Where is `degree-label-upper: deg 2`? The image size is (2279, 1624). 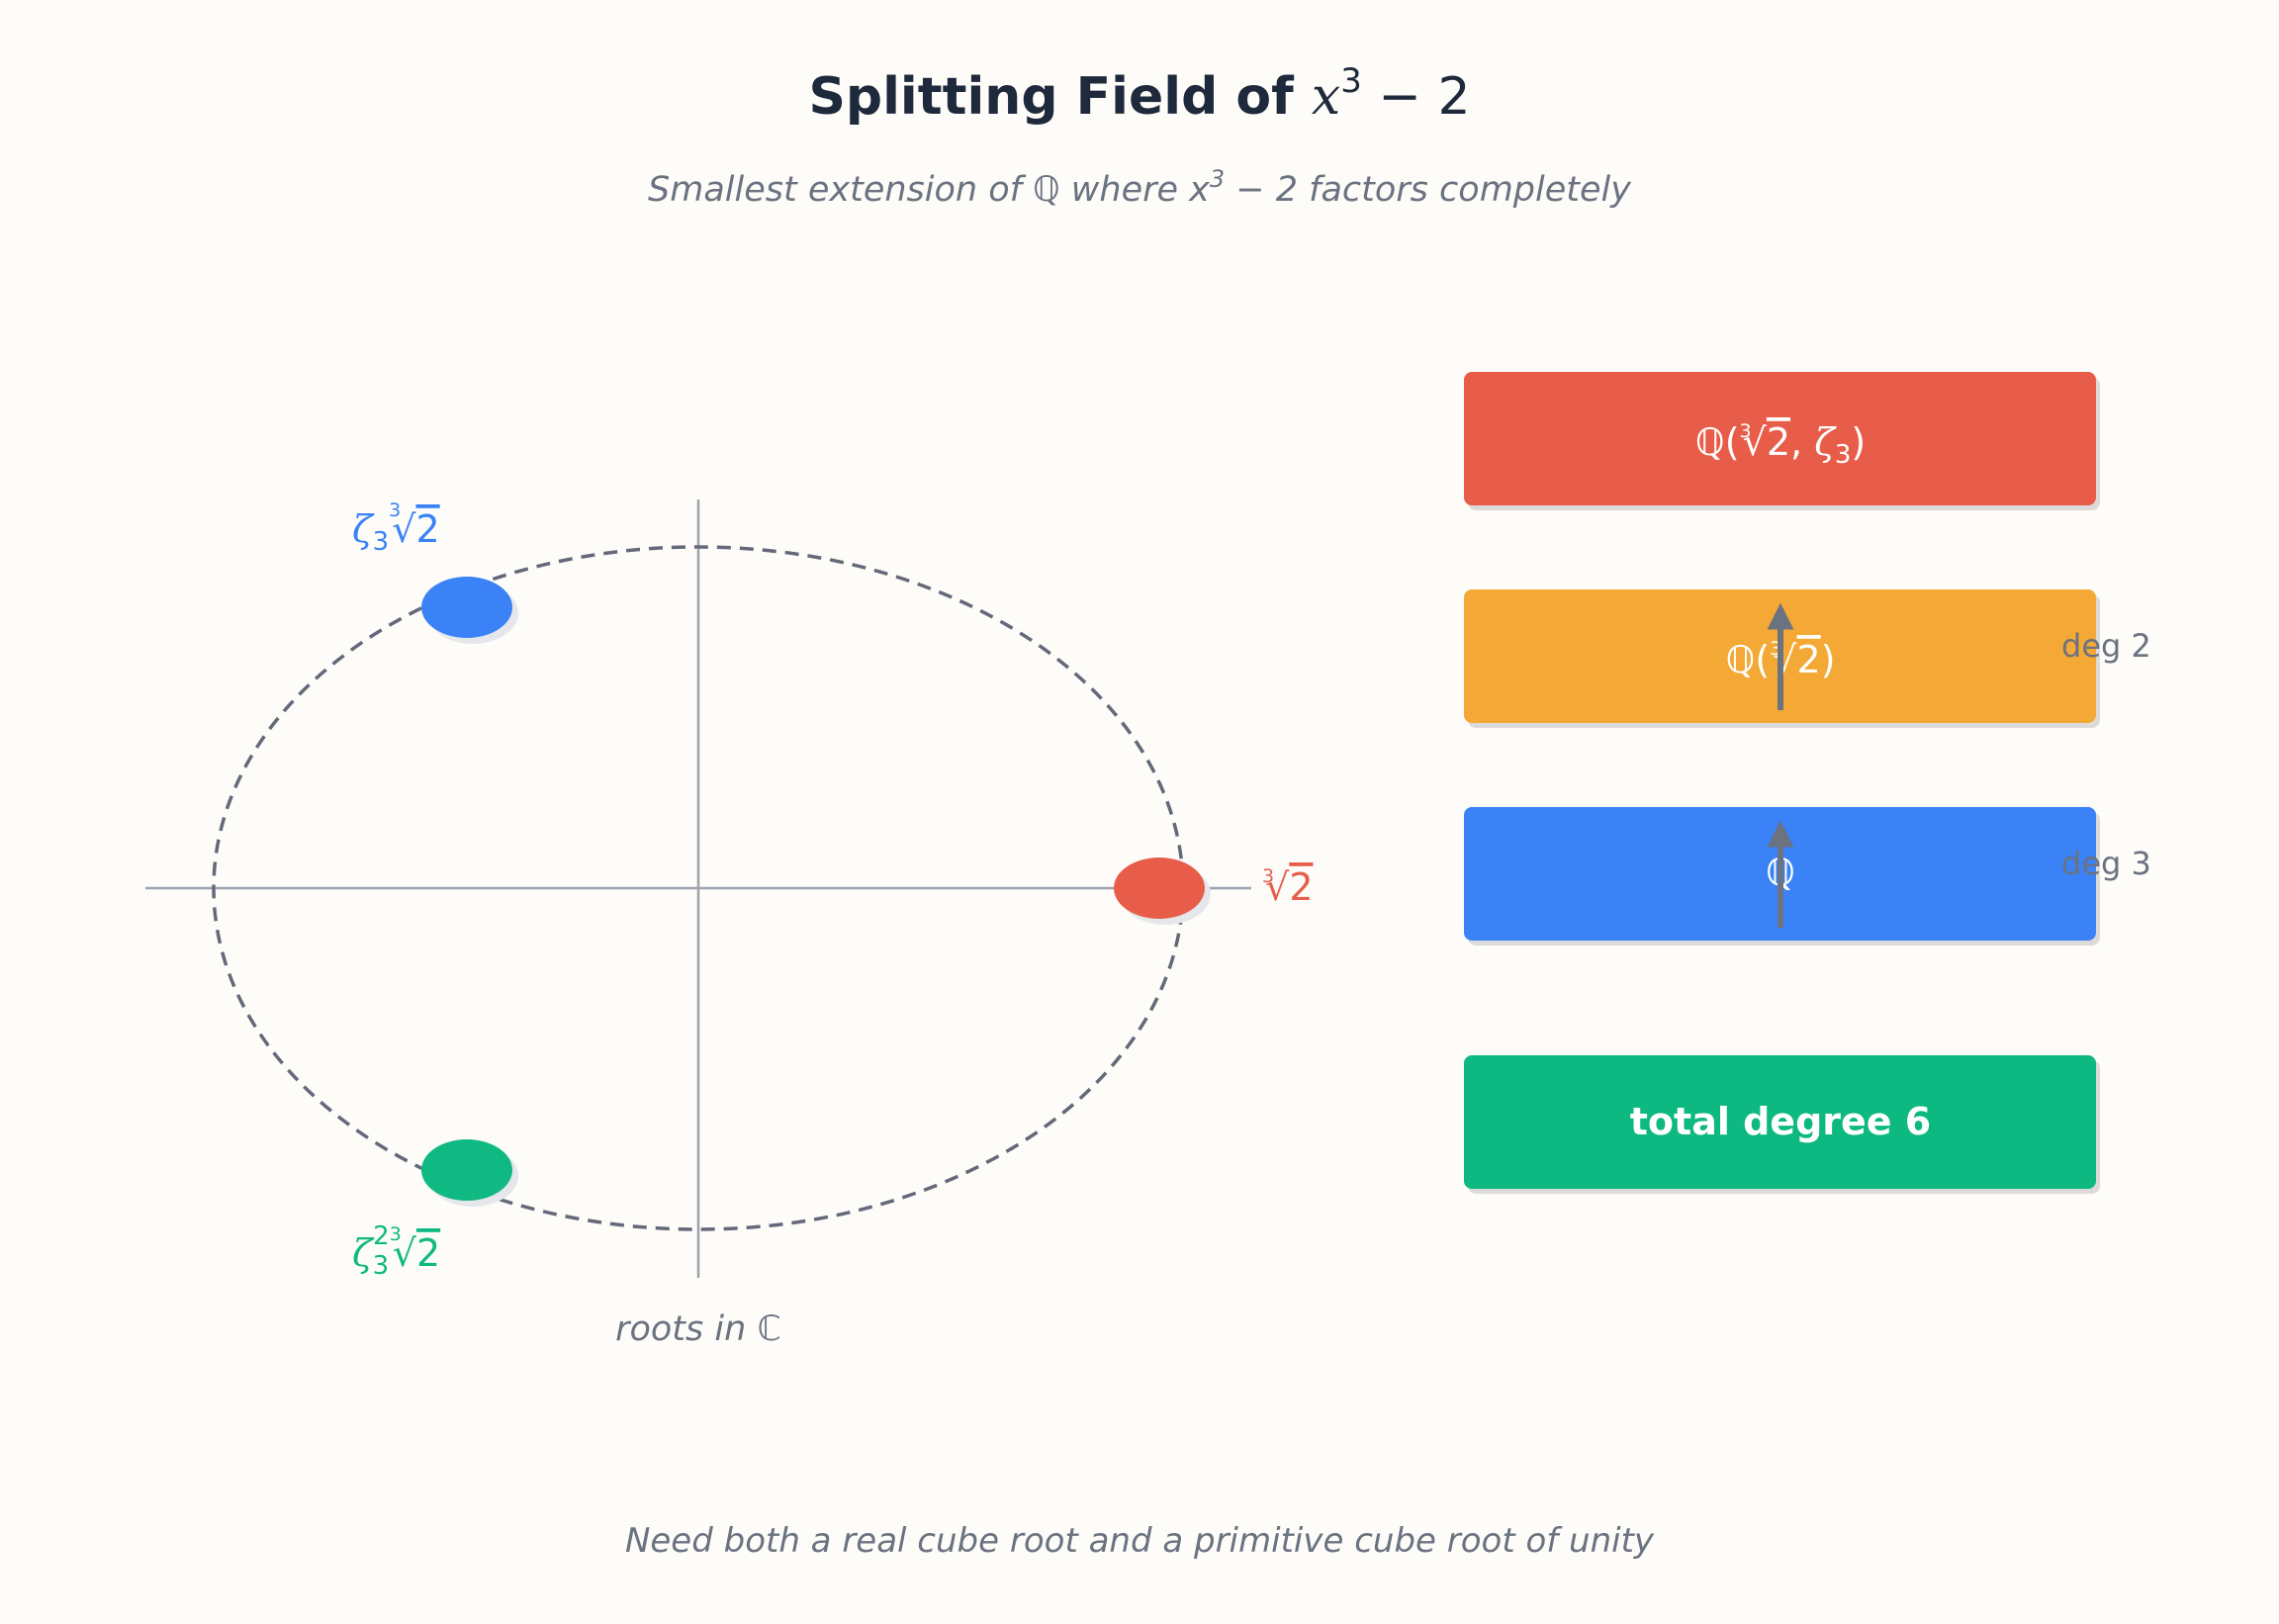 degree-label-upper: deg 2 is located at coordinates (2106, 646).